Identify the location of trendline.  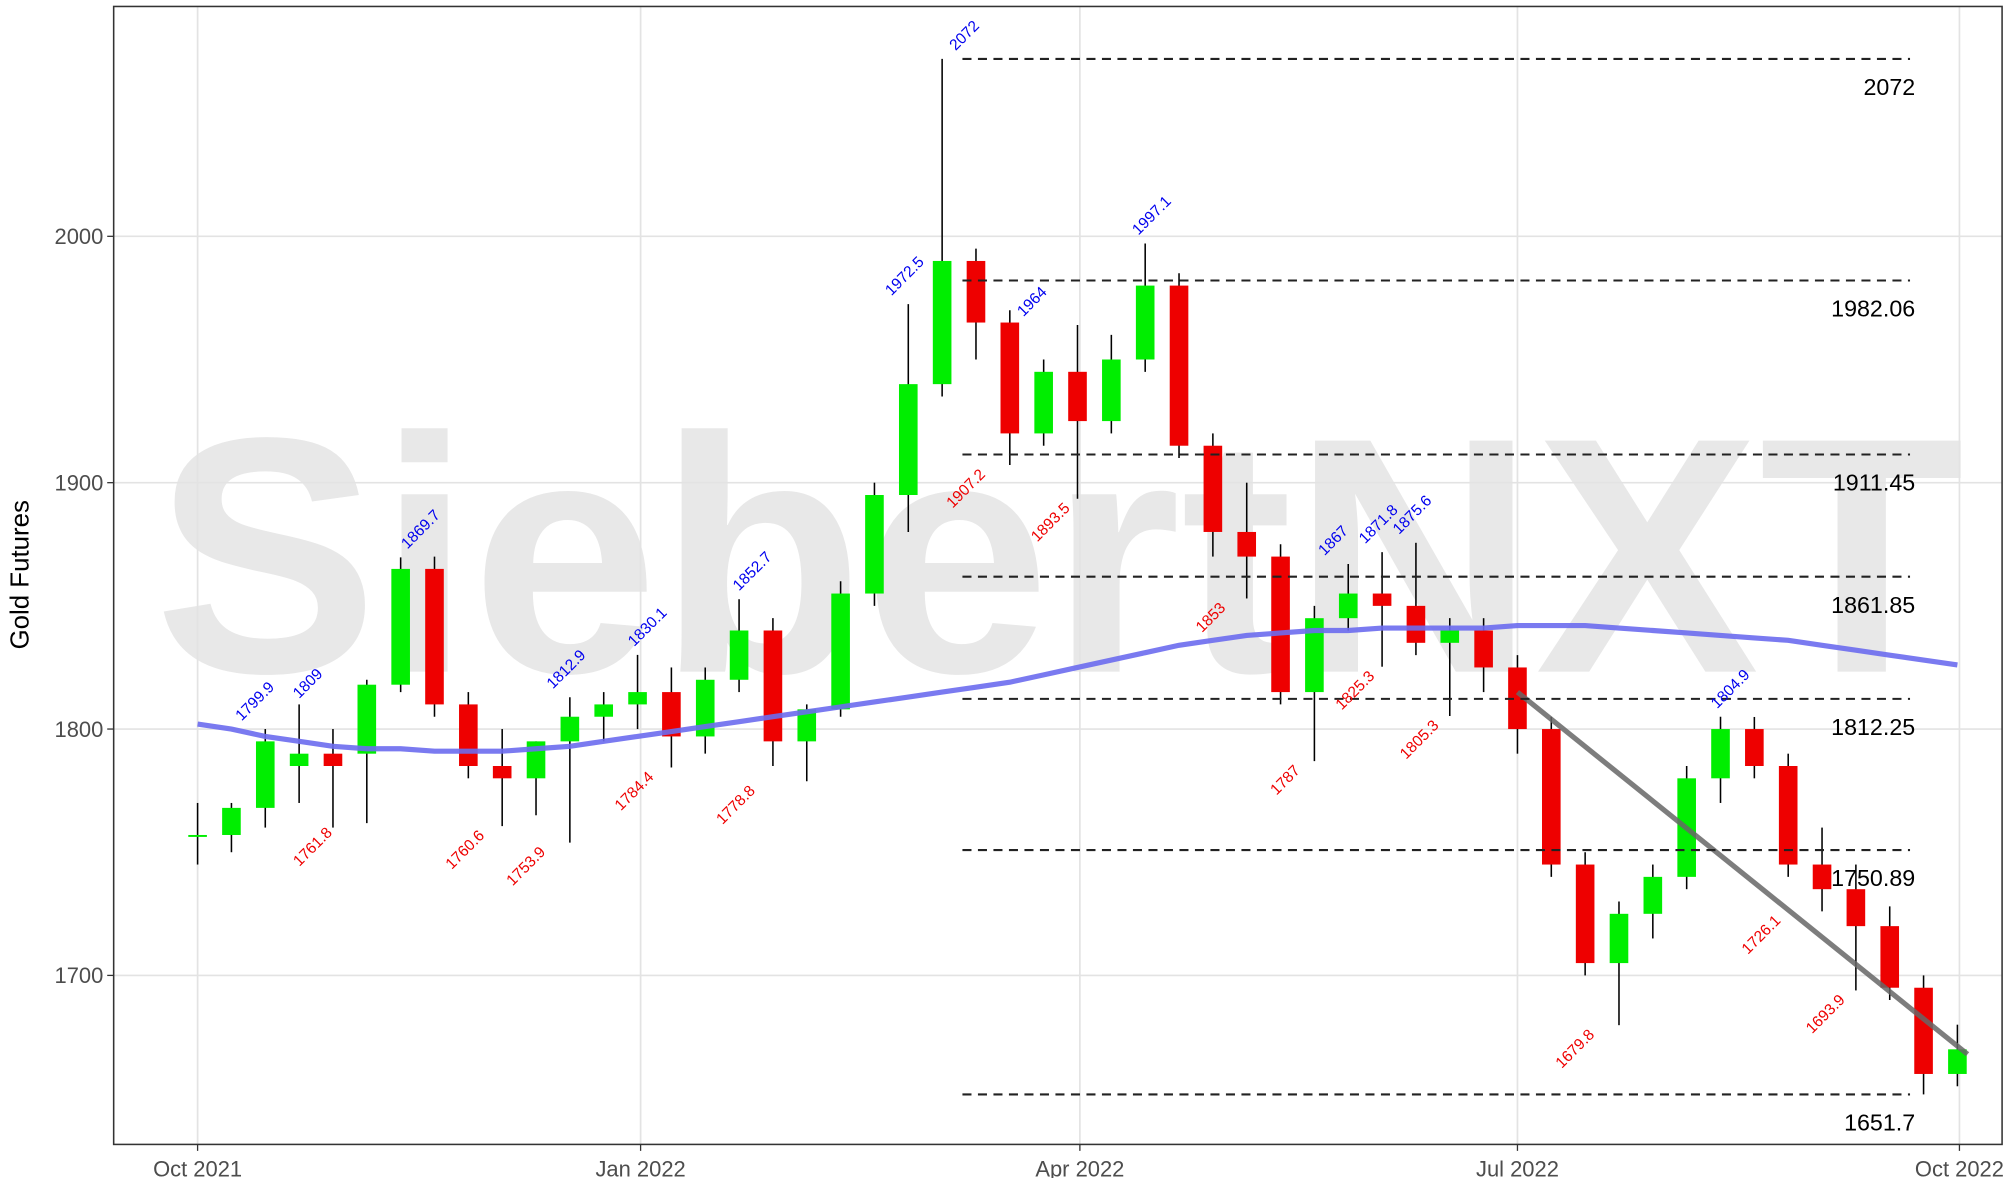
(1742, 873).